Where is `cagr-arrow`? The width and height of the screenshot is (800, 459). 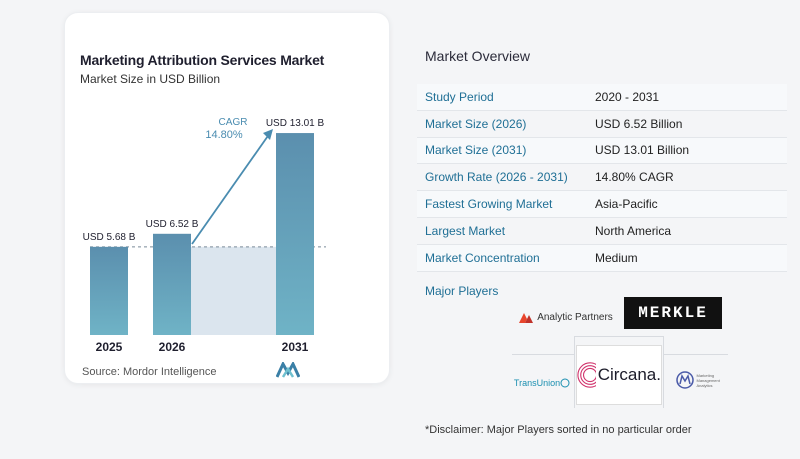 cagr-arrow is located at coordinates (231, 188).